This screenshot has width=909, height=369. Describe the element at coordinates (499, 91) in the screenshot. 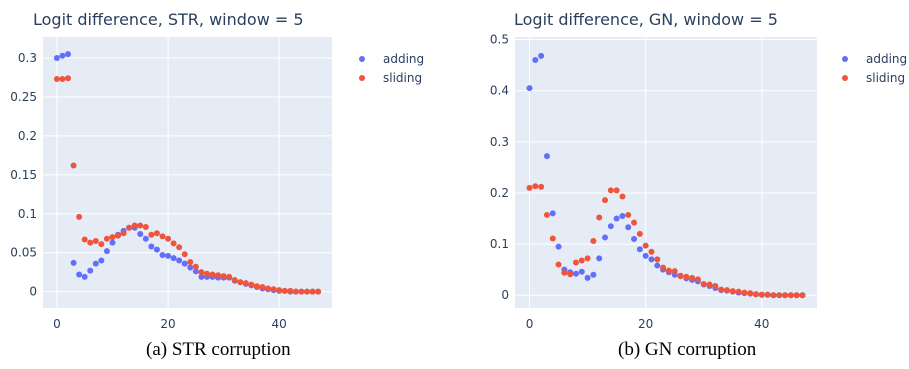

I see `y-tick-label-gn: 0.4` at that location.